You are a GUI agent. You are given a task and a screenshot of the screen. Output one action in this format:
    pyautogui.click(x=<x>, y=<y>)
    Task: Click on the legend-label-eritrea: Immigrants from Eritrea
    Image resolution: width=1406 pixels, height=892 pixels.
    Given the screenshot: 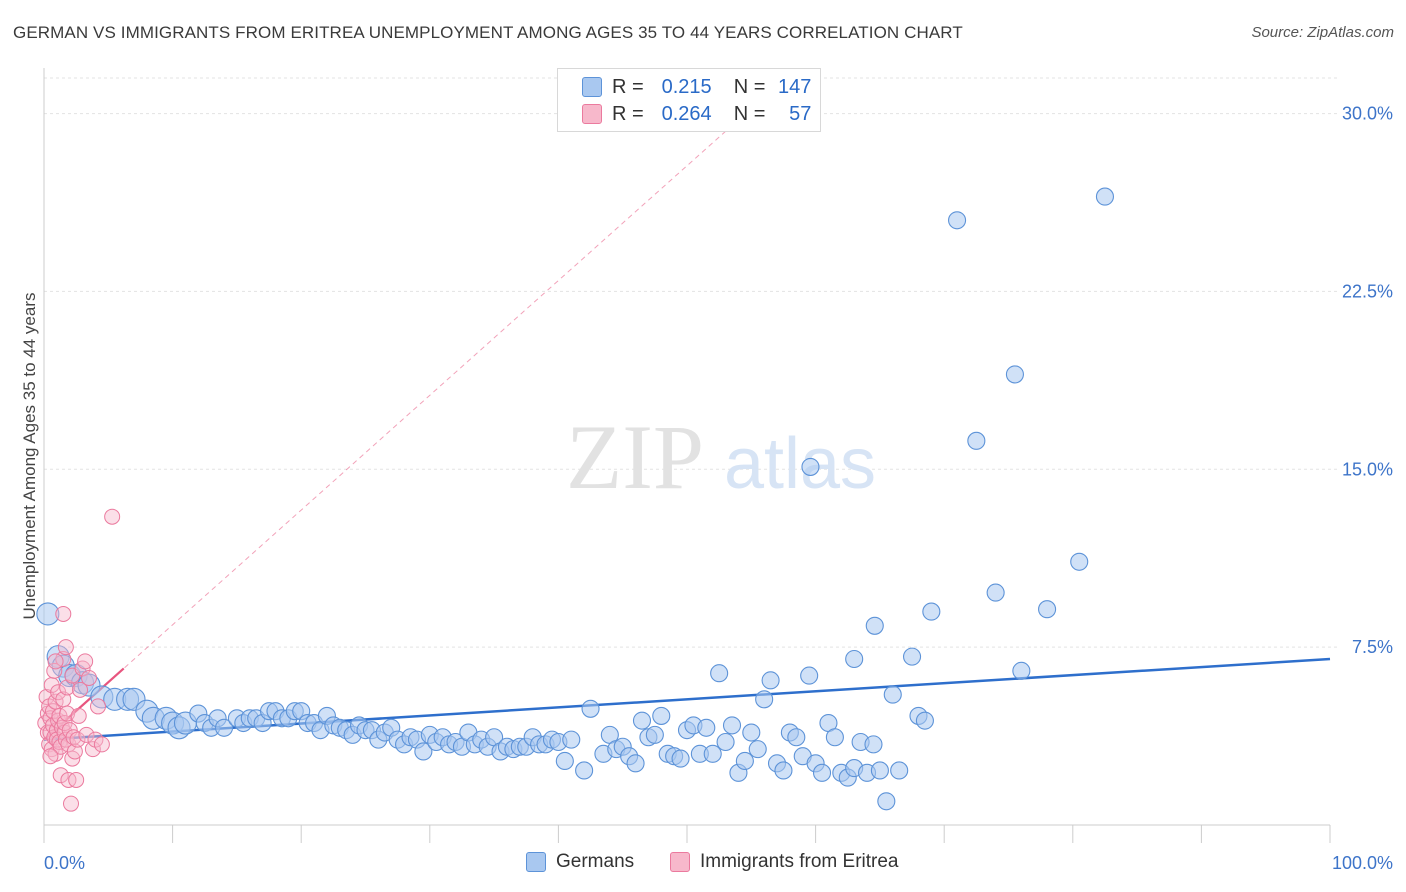 What is the action you would take?
    pyautogui.click(x=799, y=861)
    